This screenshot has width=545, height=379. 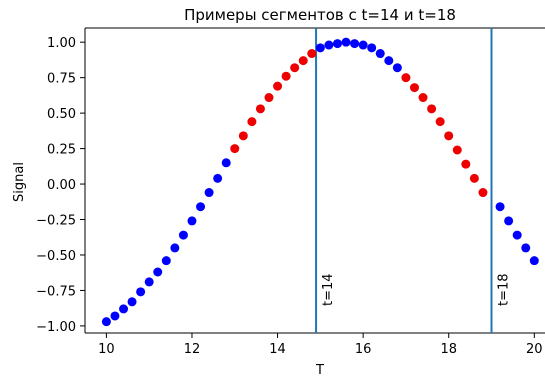 I want to click on y-tick-label: 0.75, so click(x=61, y=79).